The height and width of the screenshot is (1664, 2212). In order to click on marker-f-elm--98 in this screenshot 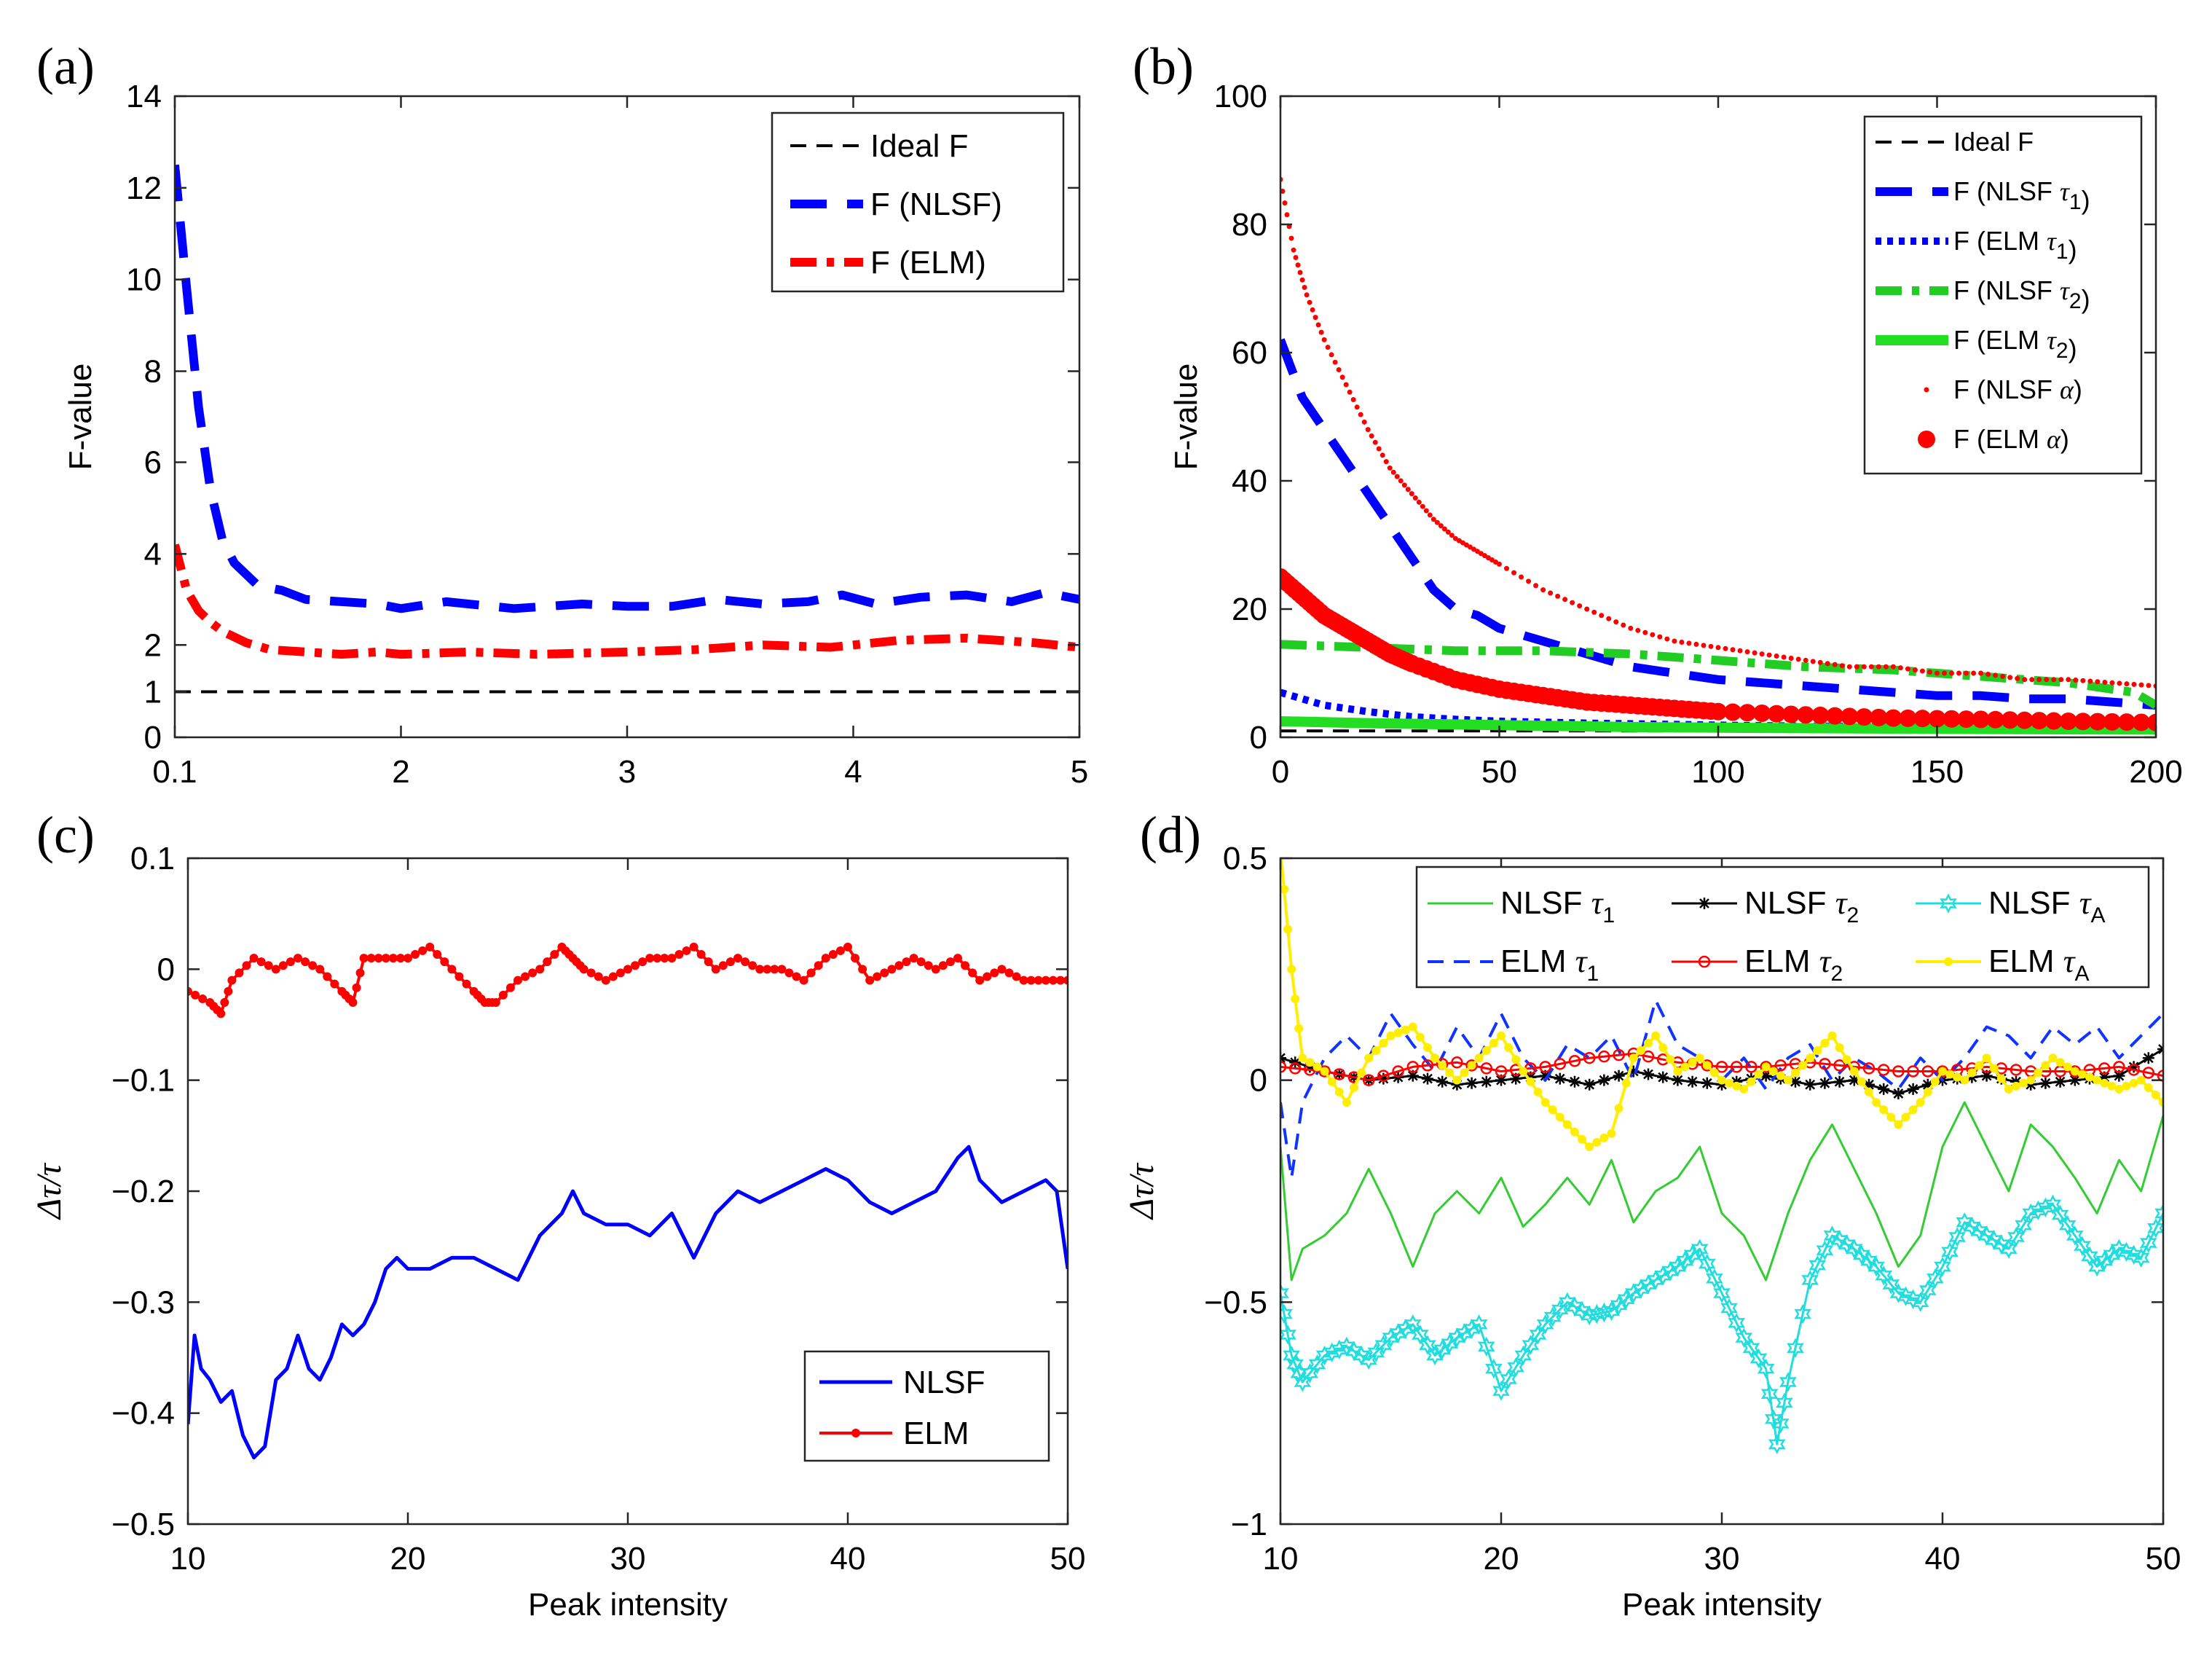, I will do `click(2010, 720)`.